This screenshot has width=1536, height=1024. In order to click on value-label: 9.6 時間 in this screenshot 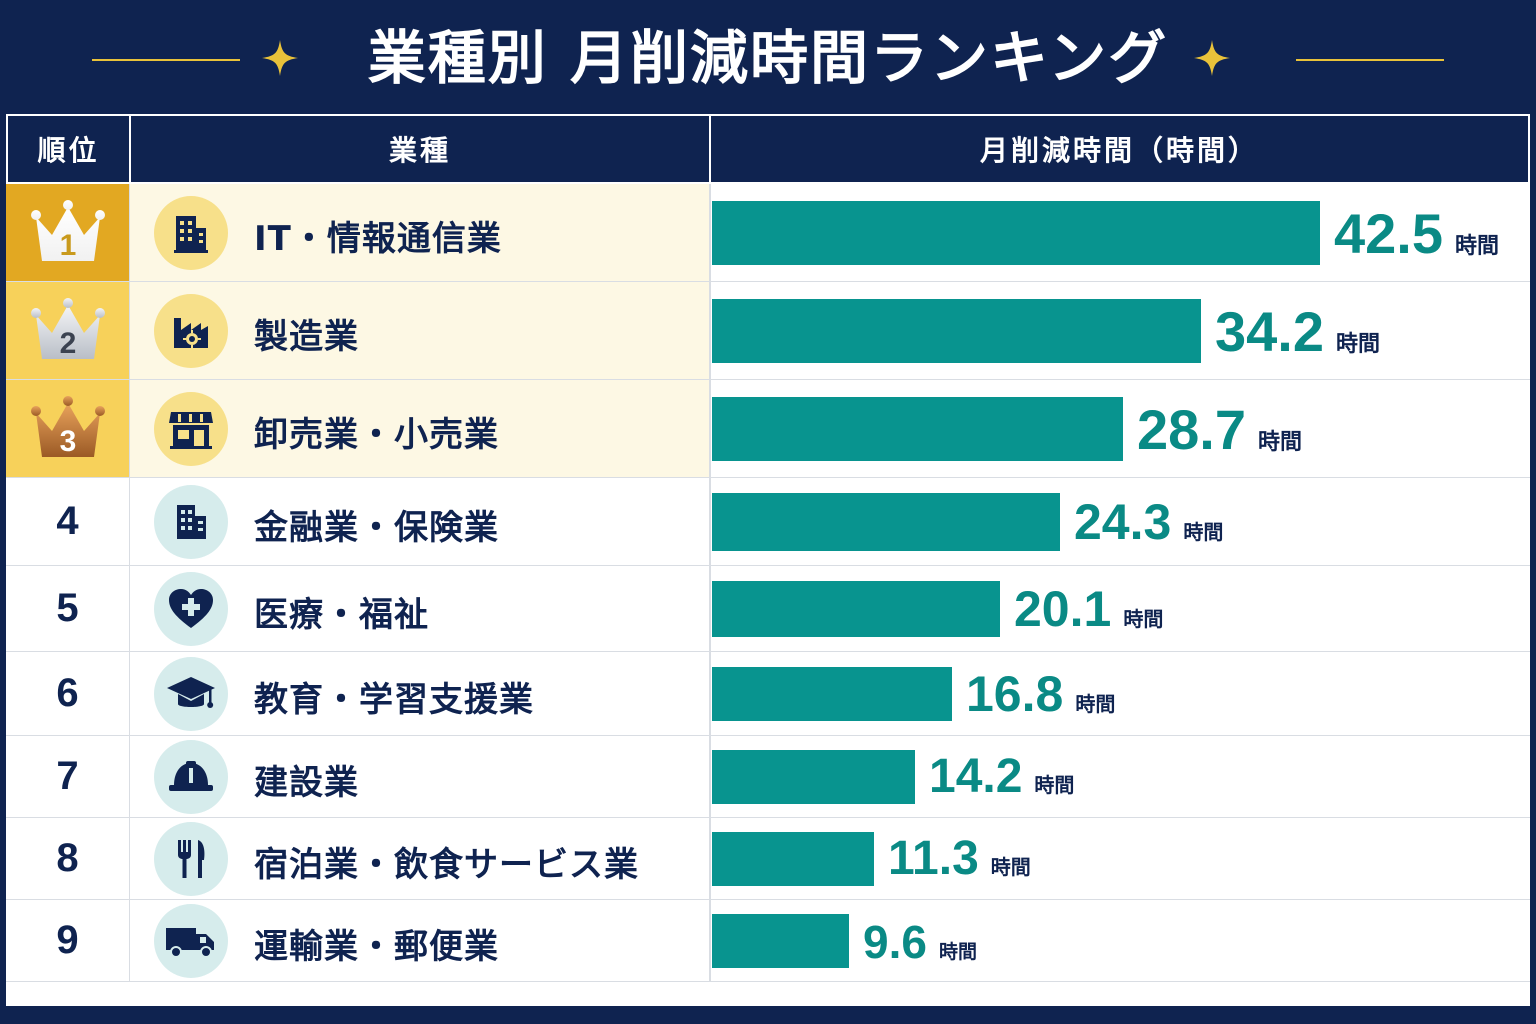, I will do `click(920, 942)`.